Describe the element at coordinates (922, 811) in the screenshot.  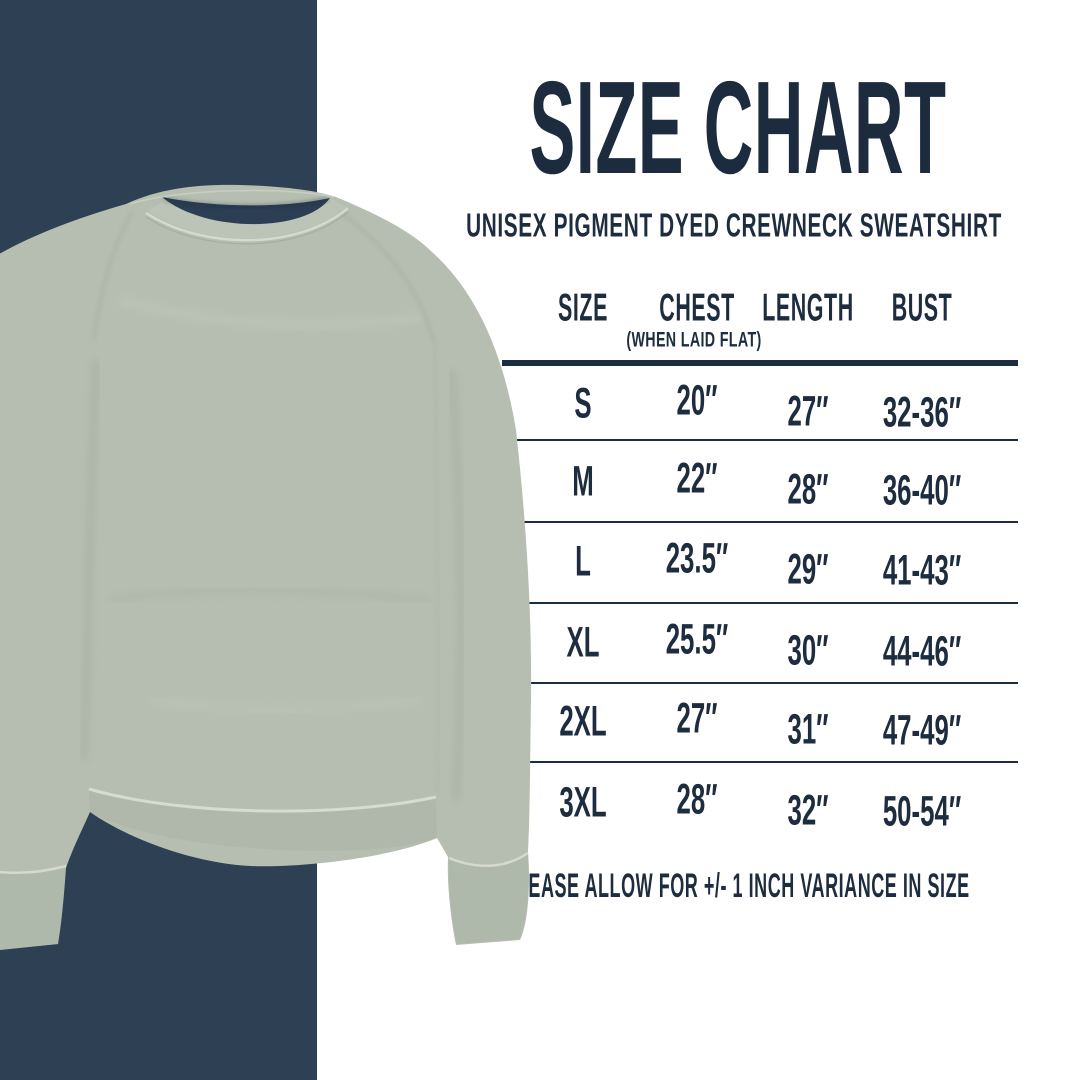
I see `bust-value: 50-54″` at that location.